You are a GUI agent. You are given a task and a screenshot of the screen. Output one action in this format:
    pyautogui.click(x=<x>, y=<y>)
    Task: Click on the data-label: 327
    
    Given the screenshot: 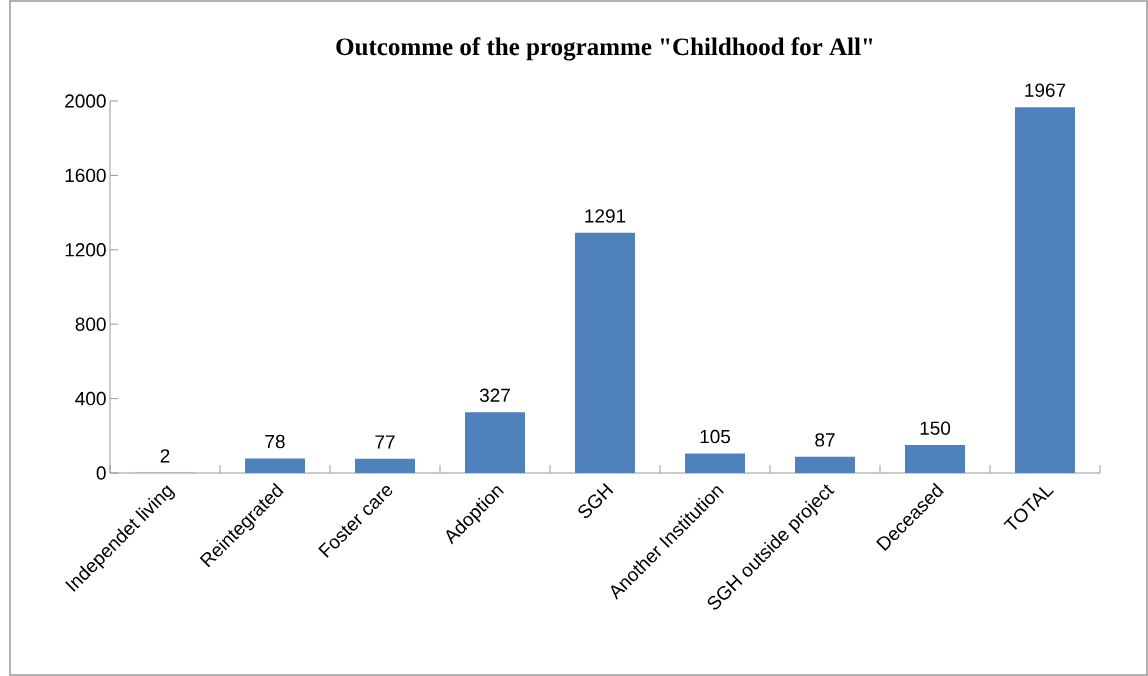 What is the action you would take?
    pyautogui.click(x=494, y=395)
    